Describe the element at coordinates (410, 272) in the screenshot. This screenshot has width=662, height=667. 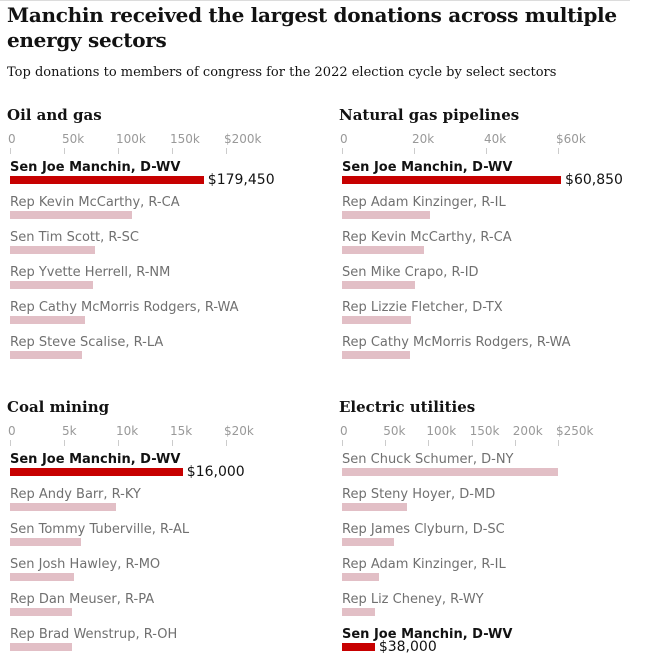
I see `bar-label: Sen Mike Crapo, R-ID` at that location.